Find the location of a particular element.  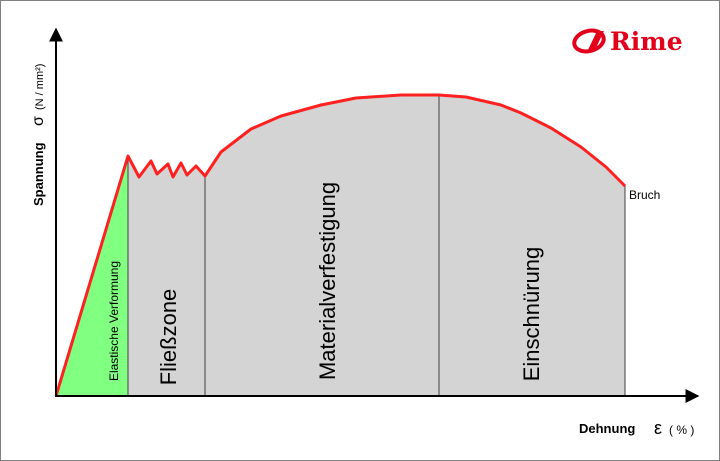

label-necking: Einschnürung is located at coordinates (531, 314).